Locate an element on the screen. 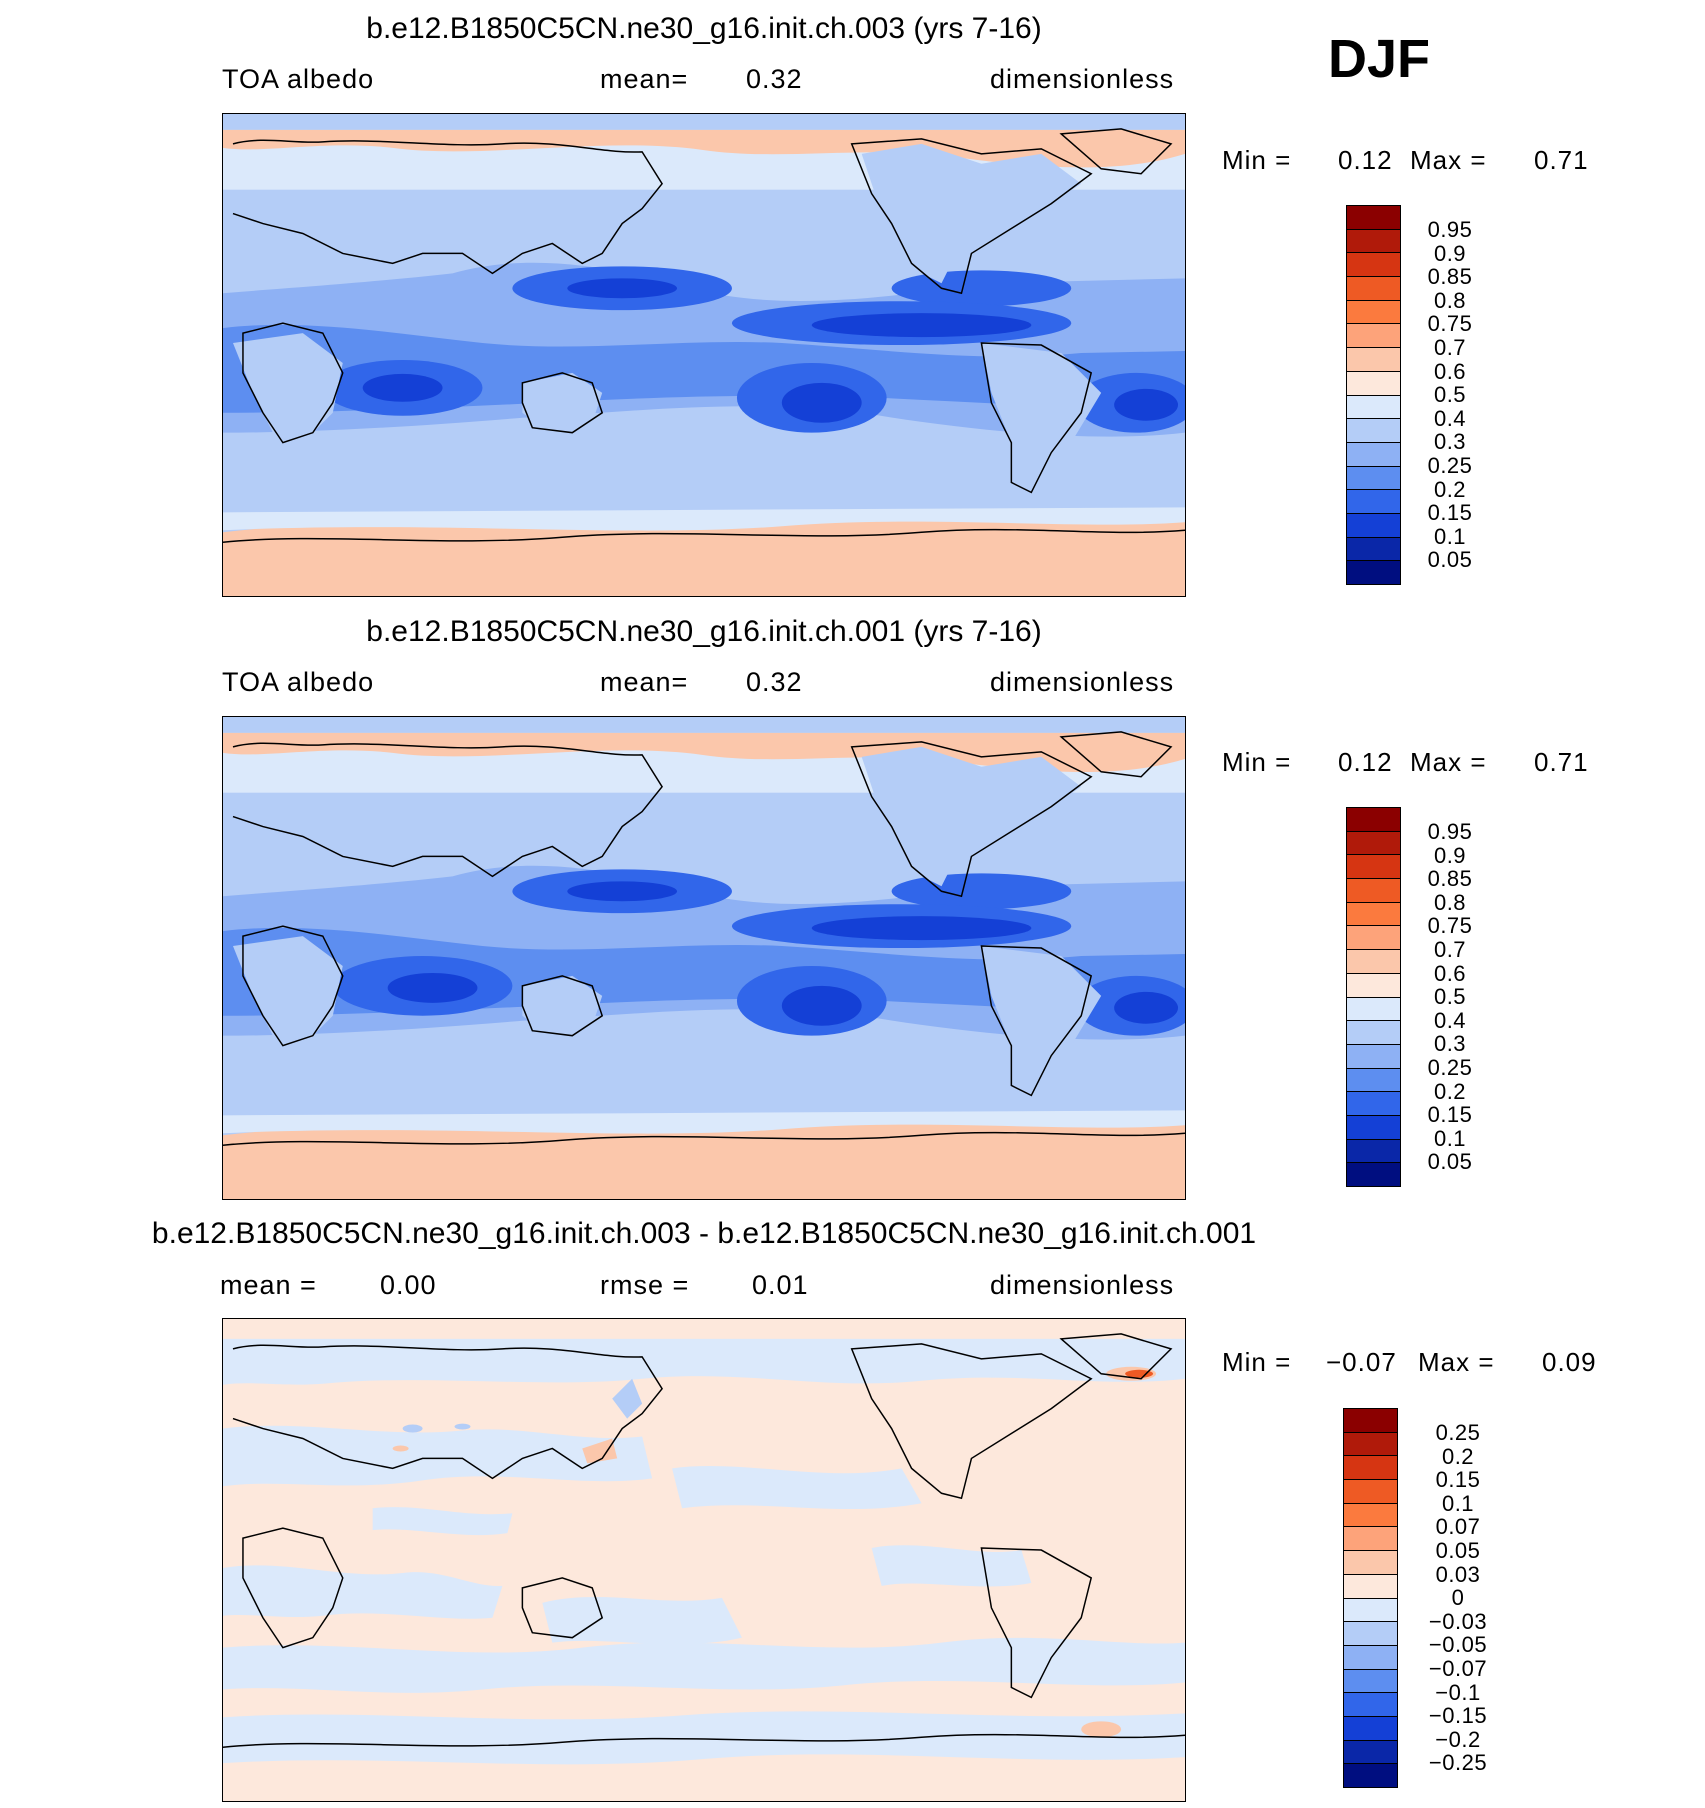  panel2-variable-label: TOA albedo is located at coordinates (298, 682).